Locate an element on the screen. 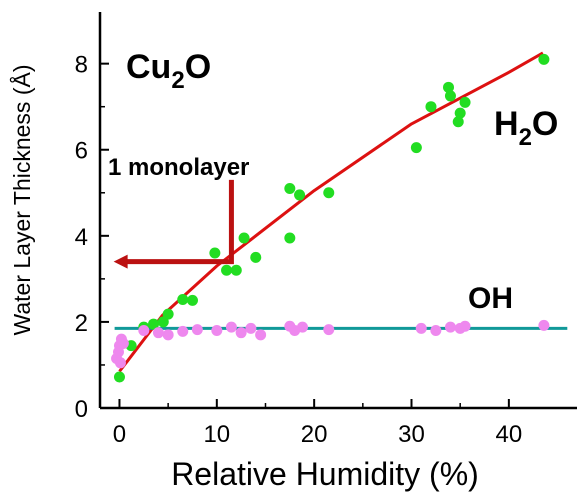 The width and height of the screenshot is (581, 494). x-tick-label: 0 is located at coordinates (119, 434).